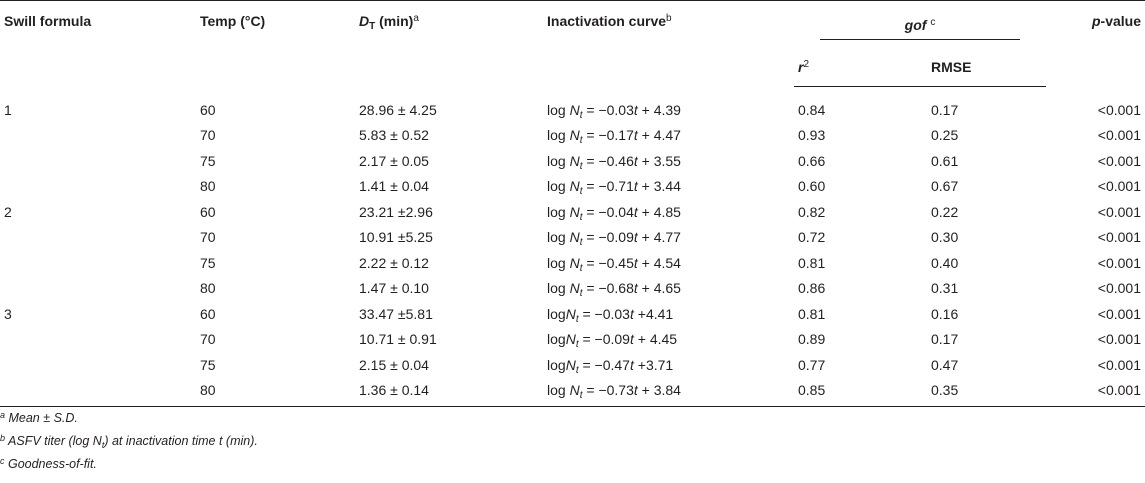 The width and height of the screenshot is (1145, 483). What do you see at coordinates (945, 262) in the screenshot?
I see `cell-rmse: 0.40` at bounding box center [945, 262].